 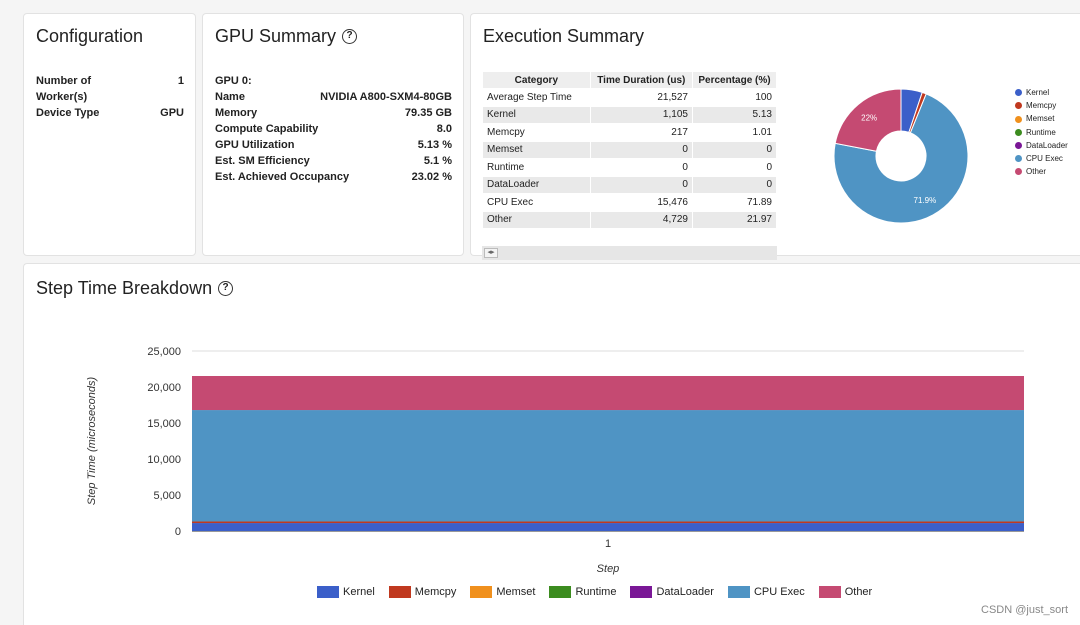 I want to click on table-cell: 15,476, so click(x=641, y=202).